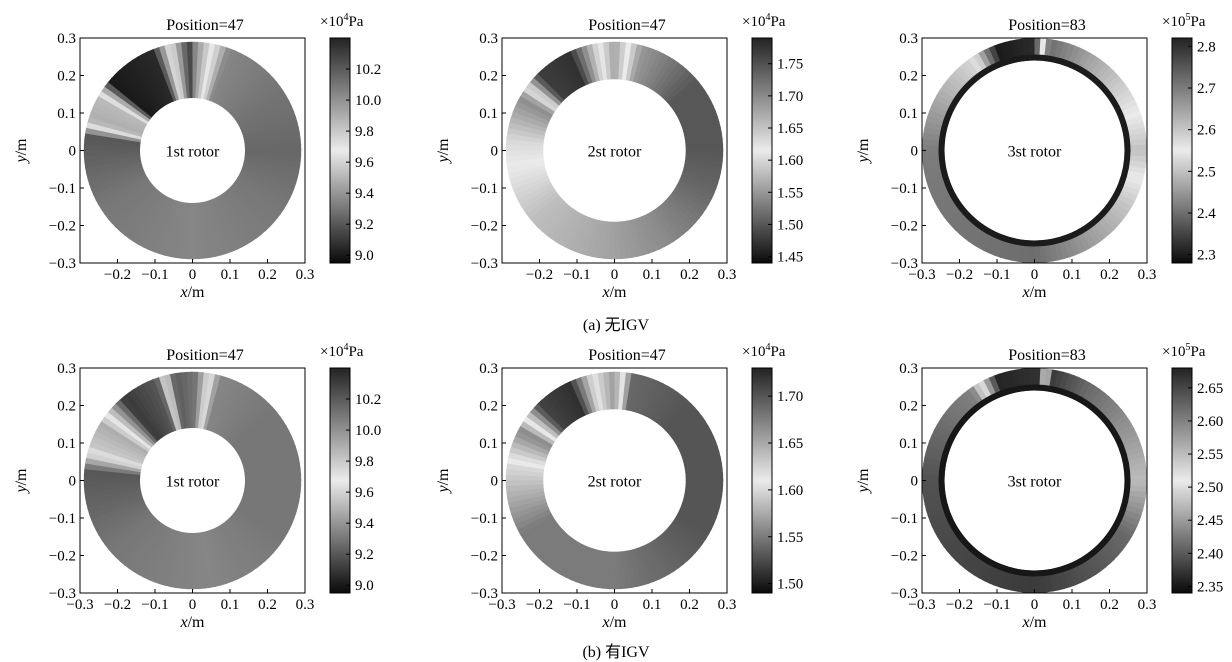 This screenshot has width=1232, height=662. What do you see at coordinates (790, 258) in the screenshot?
I see `colorbar-tick-label: 1.45` at bounding box center [790, 258].